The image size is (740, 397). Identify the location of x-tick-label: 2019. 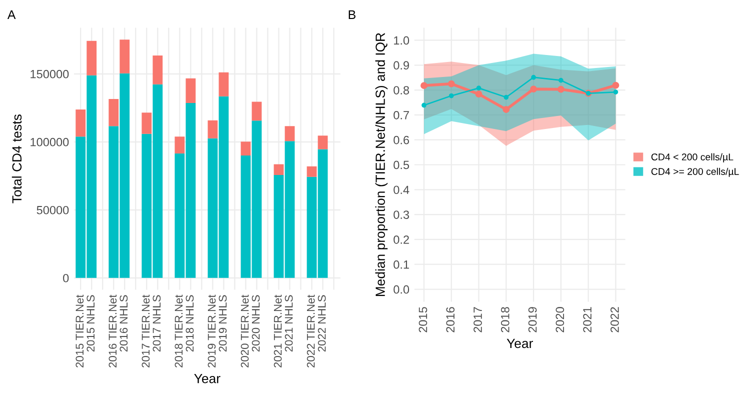
(532, 319).